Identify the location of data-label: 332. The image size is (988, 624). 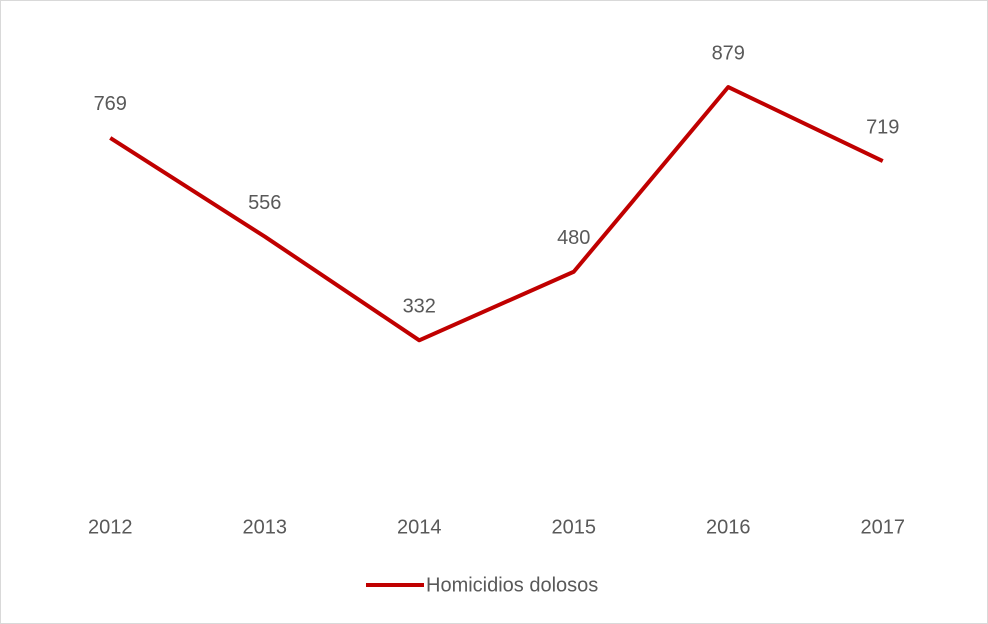
(419, 307).